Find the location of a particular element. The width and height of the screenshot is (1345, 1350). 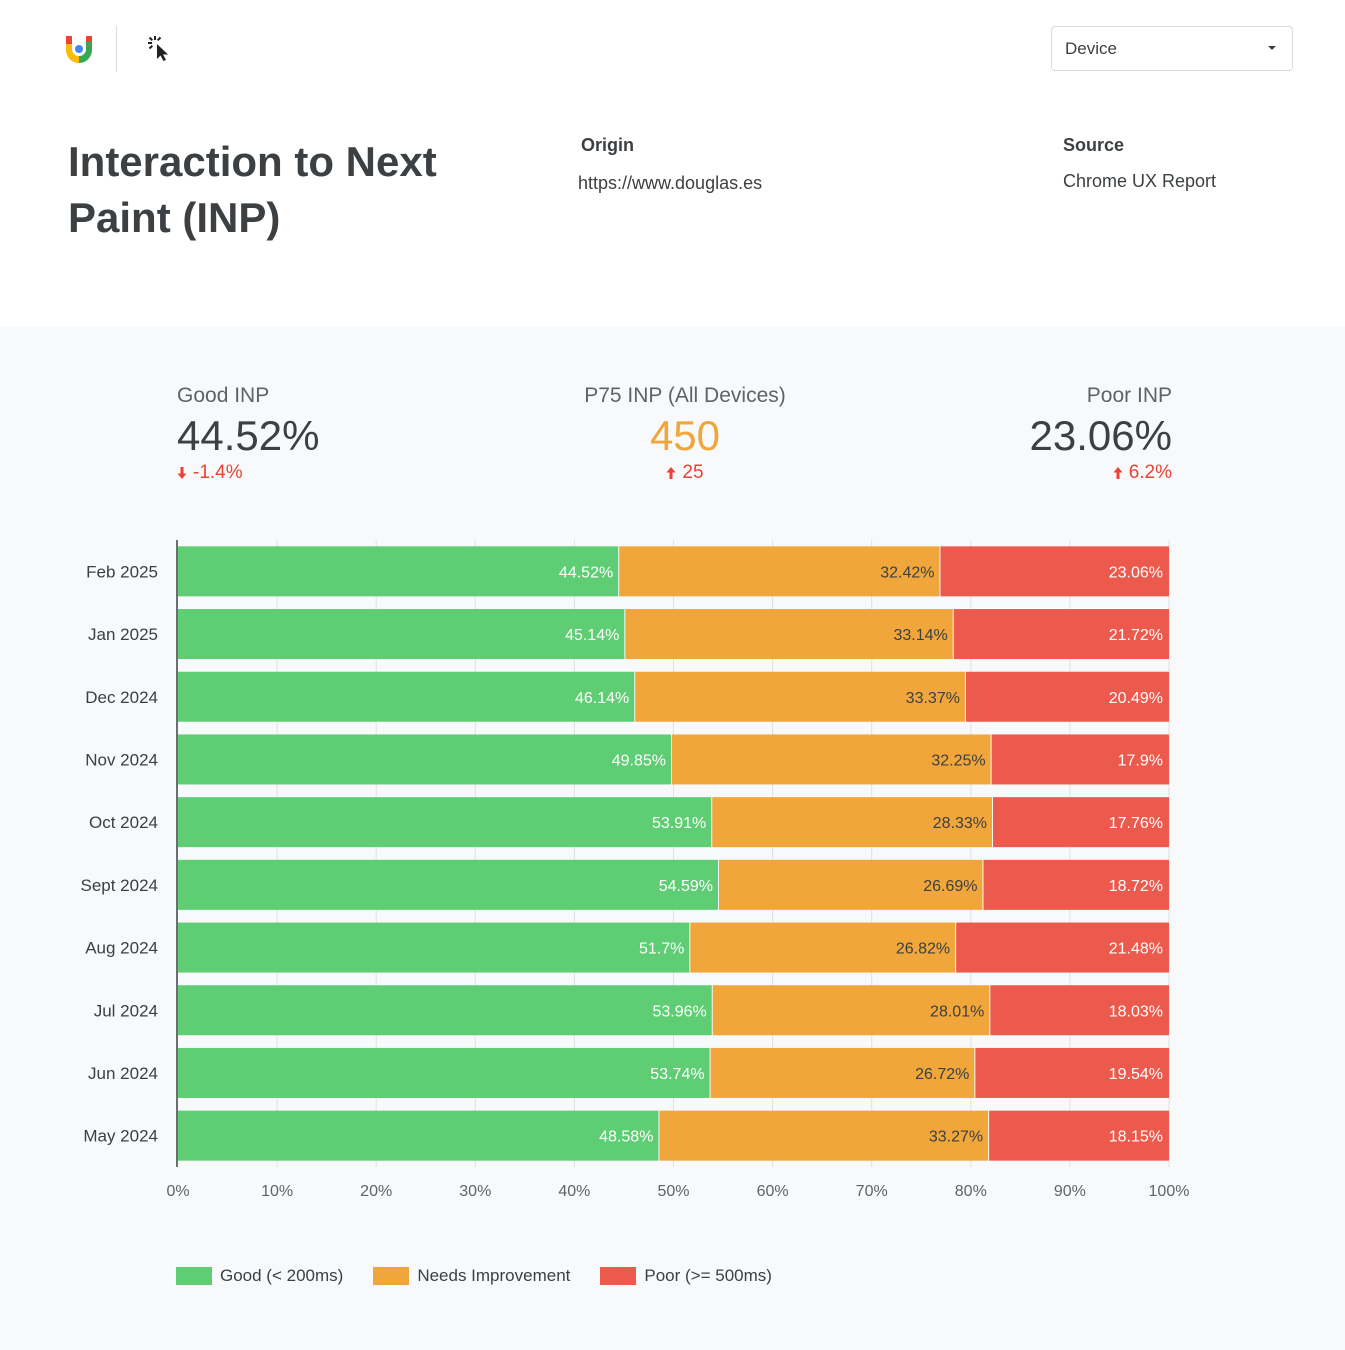

header-divider is located at coordinates (116, 49).